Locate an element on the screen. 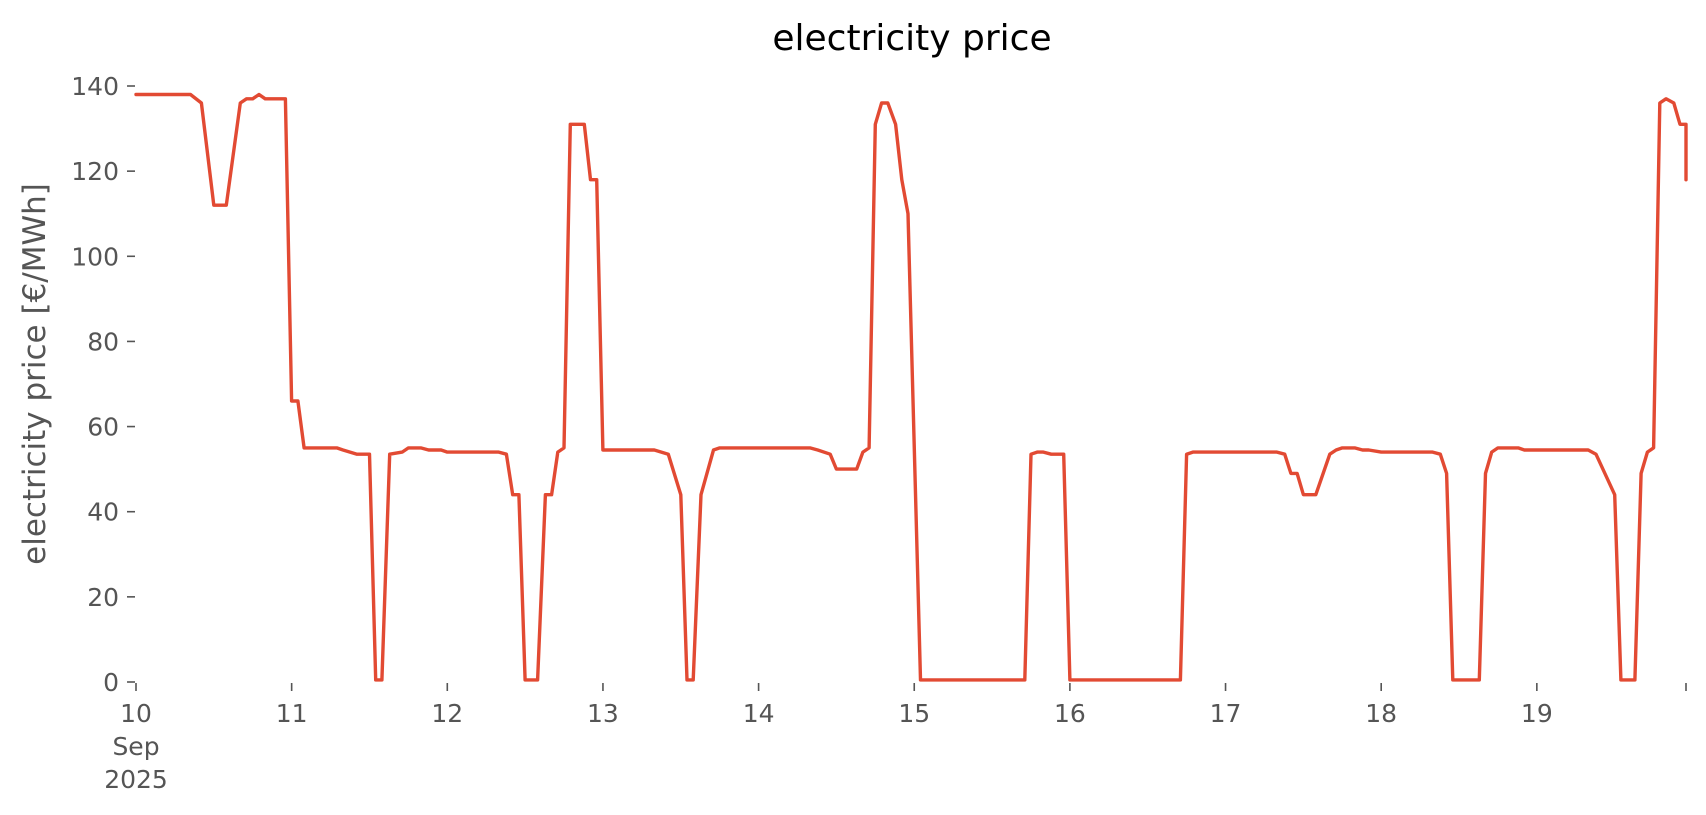 The image size is (1706, 815). x-tick-label: 10 is located at coordinates (136, 713).